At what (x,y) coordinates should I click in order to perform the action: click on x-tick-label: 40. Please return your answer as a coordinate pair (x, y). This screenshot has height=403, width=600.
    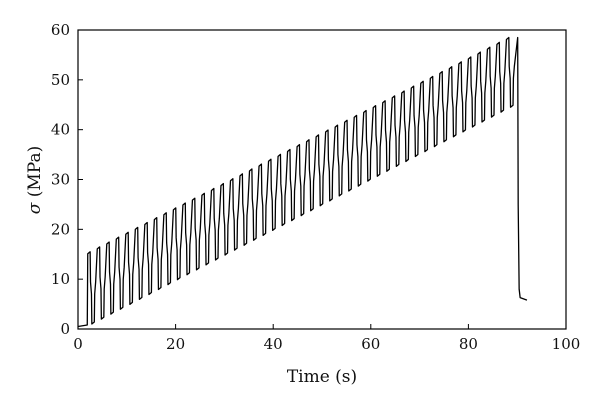
    Looking at the image, I should click on (273, 344).